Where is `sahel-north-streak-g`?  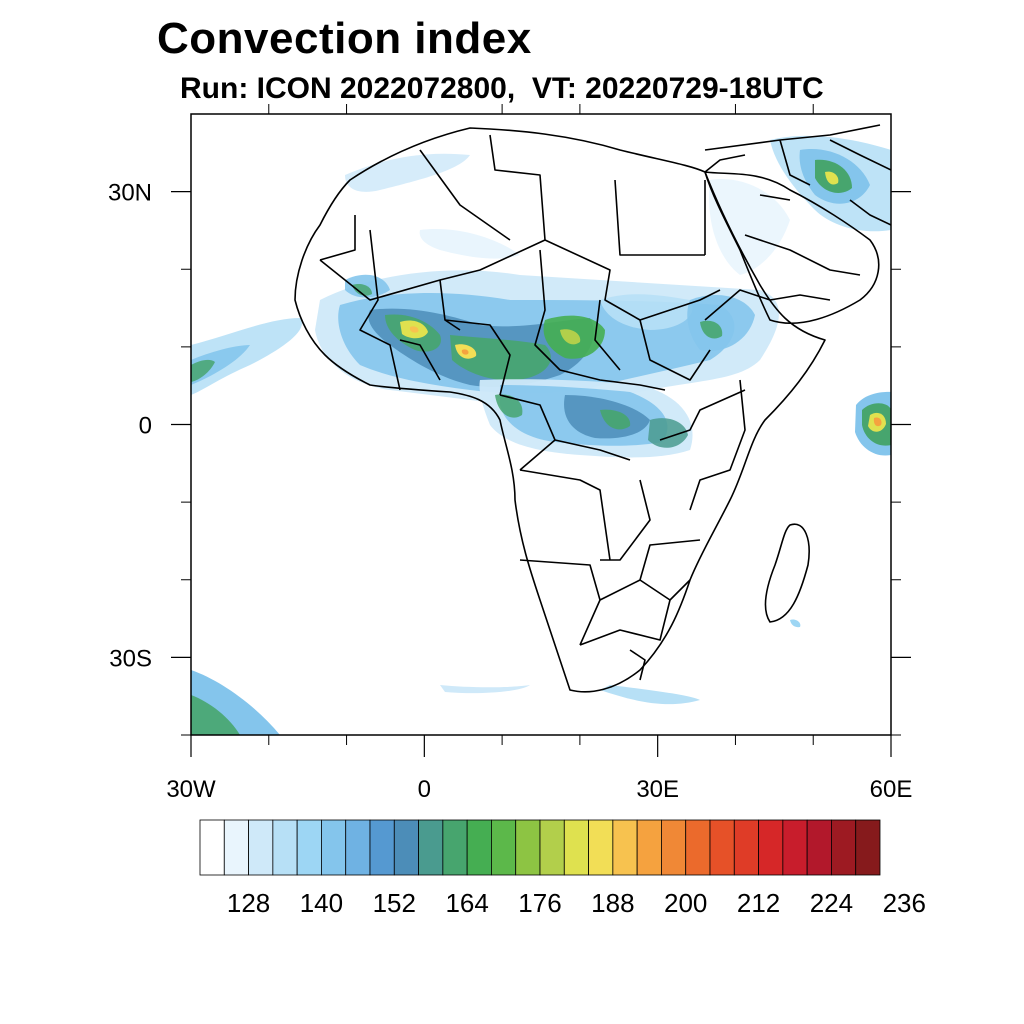
sahel-north-streak-g is located at coordinates (362, 290).